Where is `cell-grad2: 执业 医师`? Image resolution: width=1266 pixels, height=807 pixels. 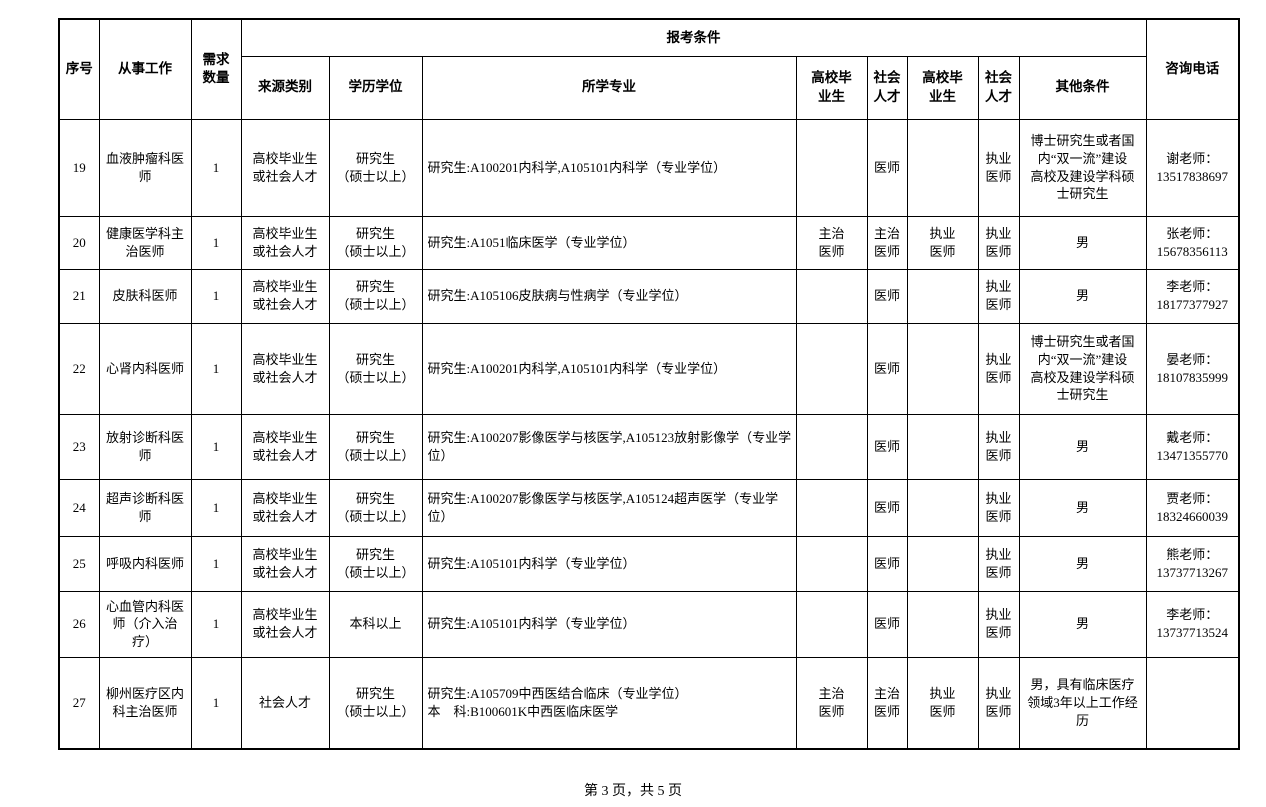
cell-grad2: 执业 医师 is located at coordinates (942, 703).